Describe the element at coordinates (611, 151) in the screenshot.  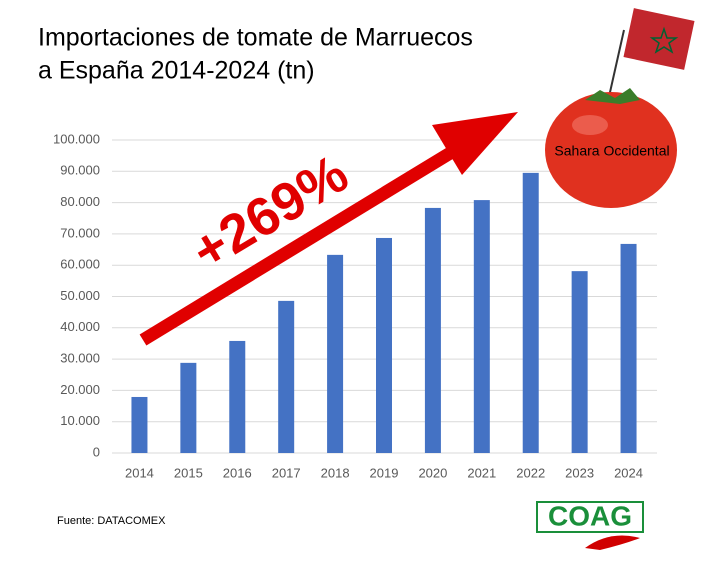
I see `annotation: Sahara Occidental` at that location.